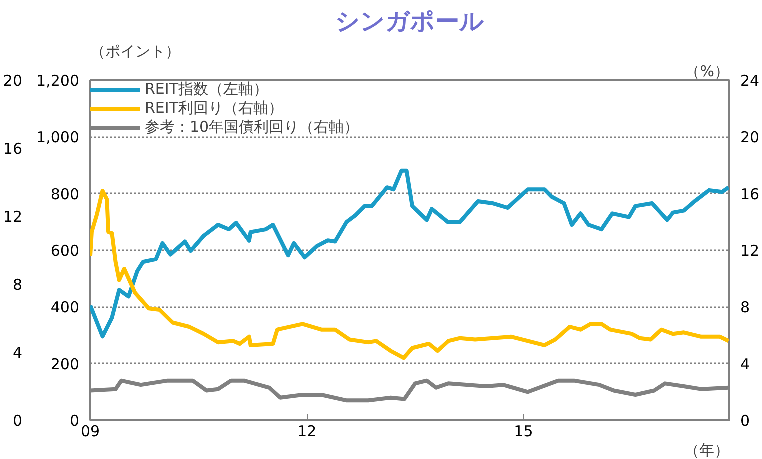 The width and height of the screenshot is (762, 459). Describe the element at coordinates (65, 364) in the screenshot. I see `y-tick-label: 200` at that location.